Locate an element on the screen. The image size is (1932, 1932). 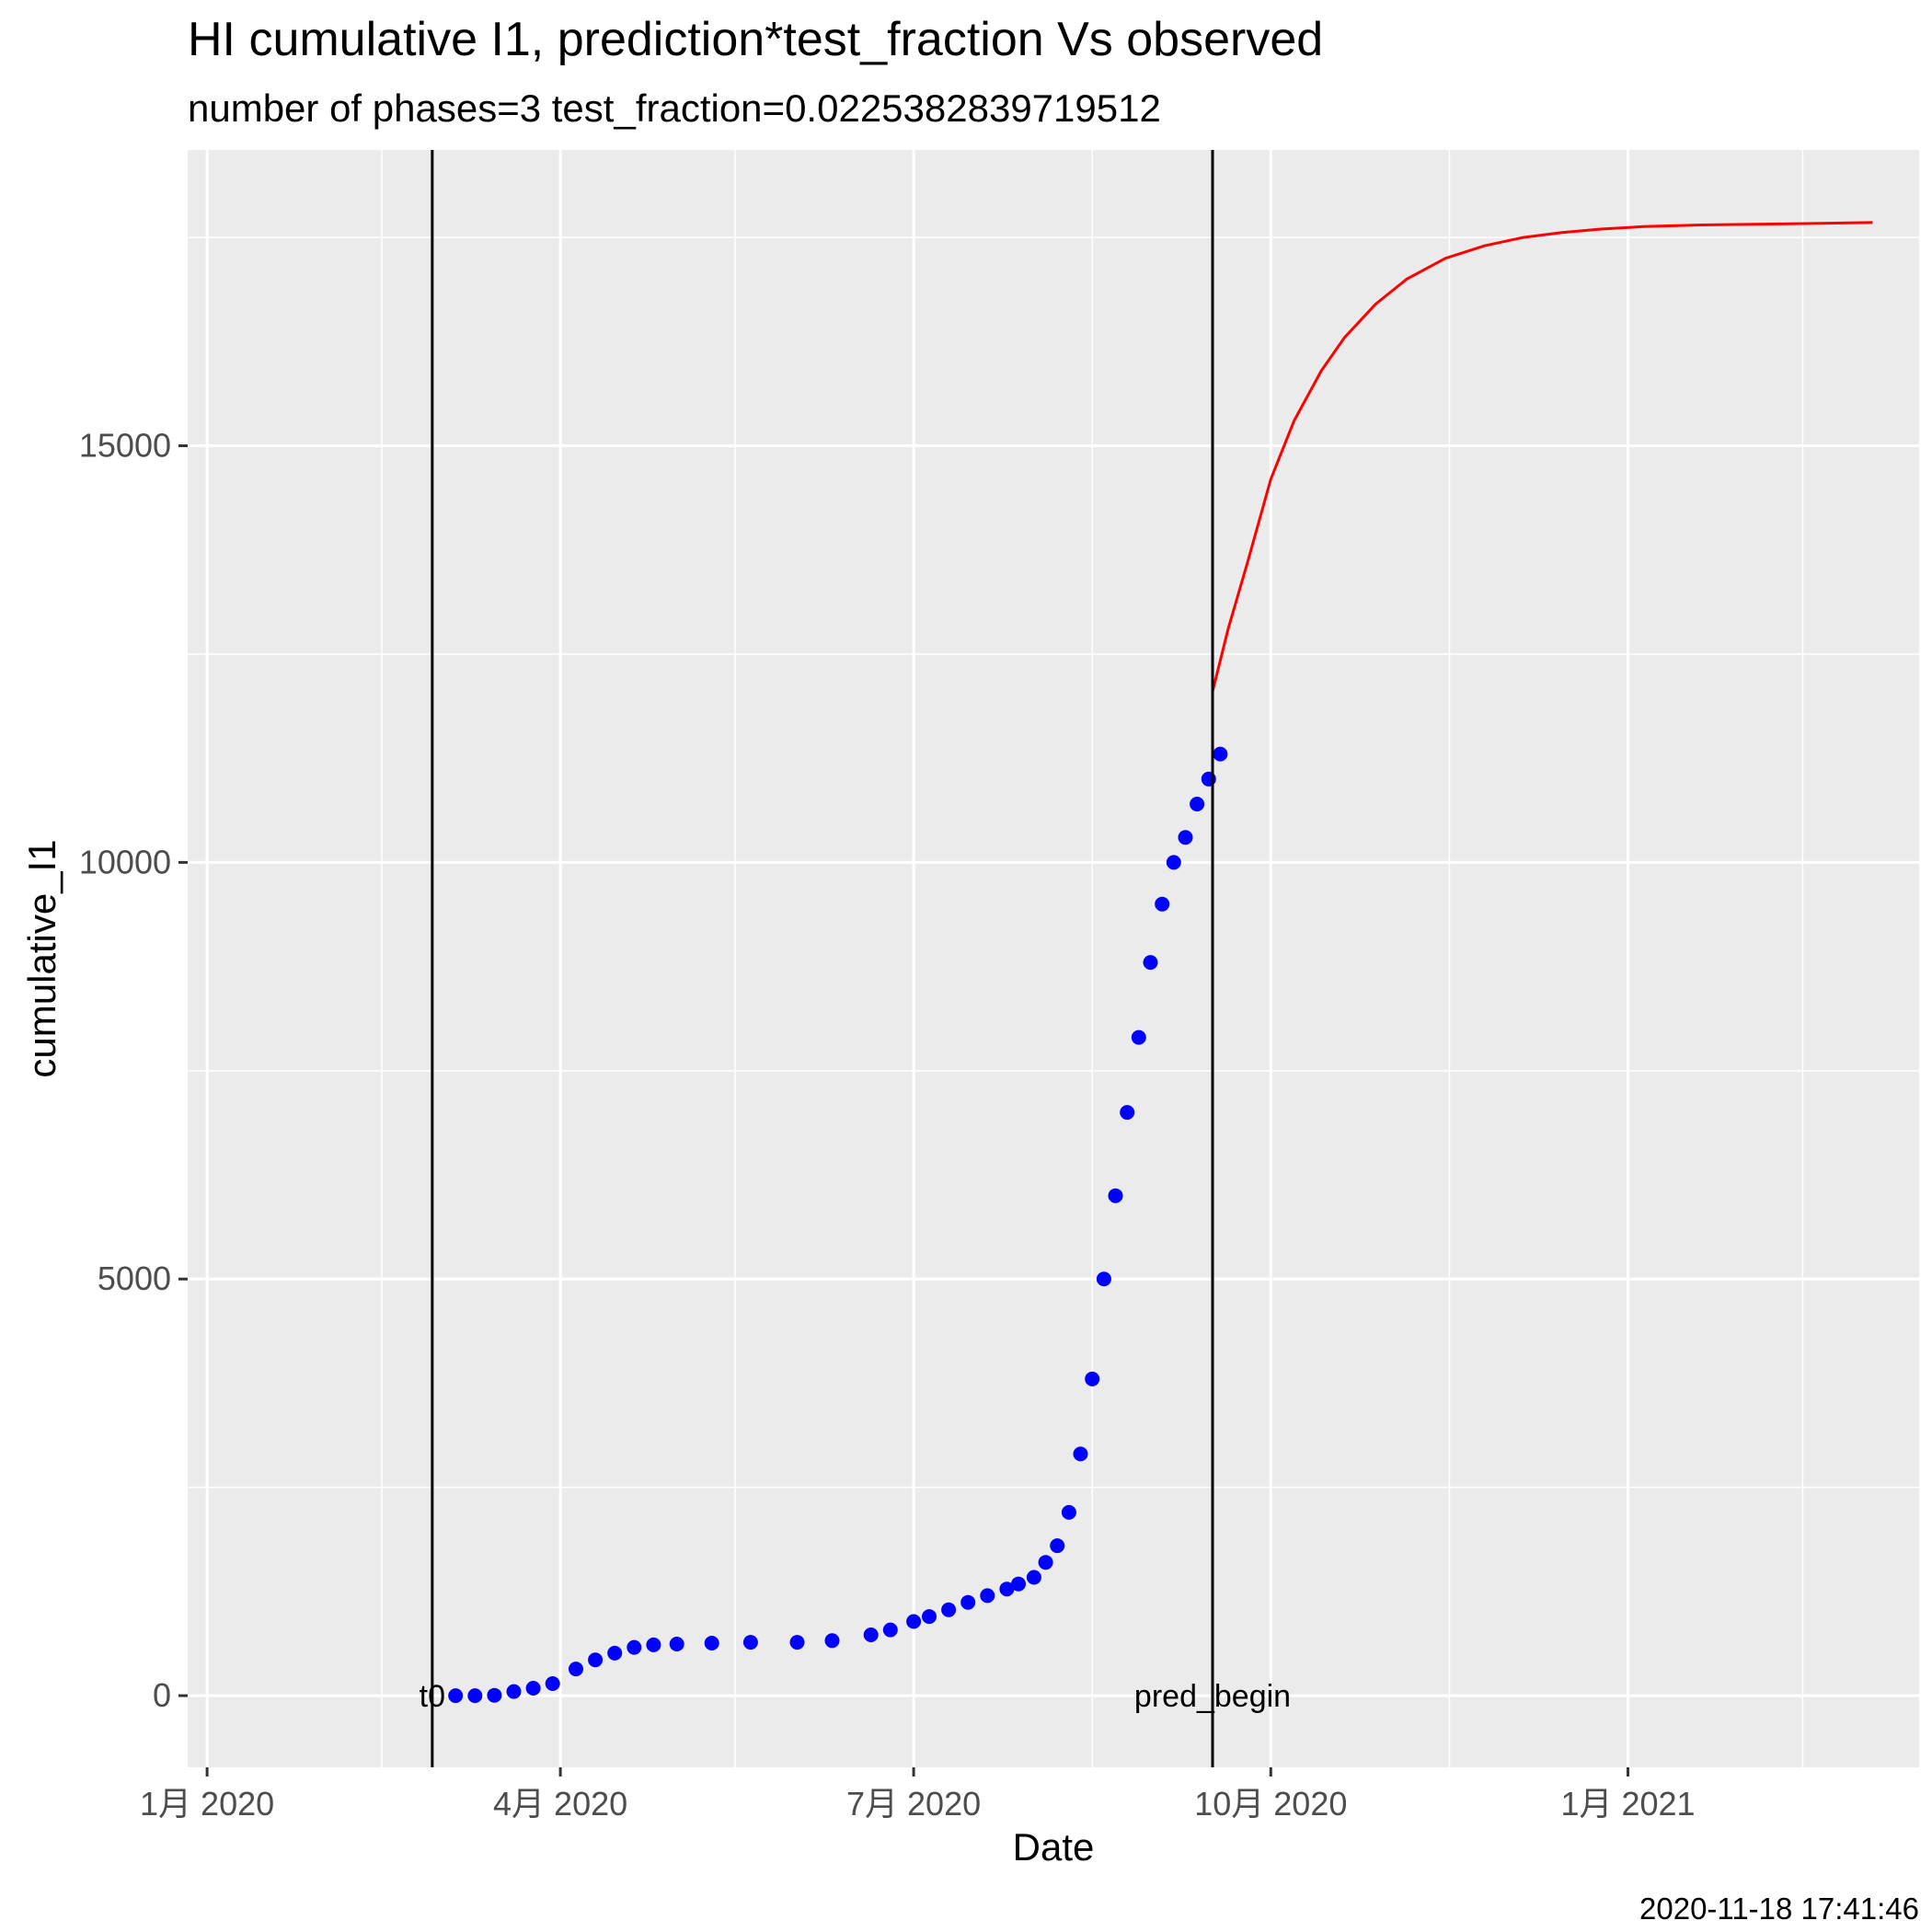
x-tick-label: 1月 2020 is located at coordinates (207, 1804).